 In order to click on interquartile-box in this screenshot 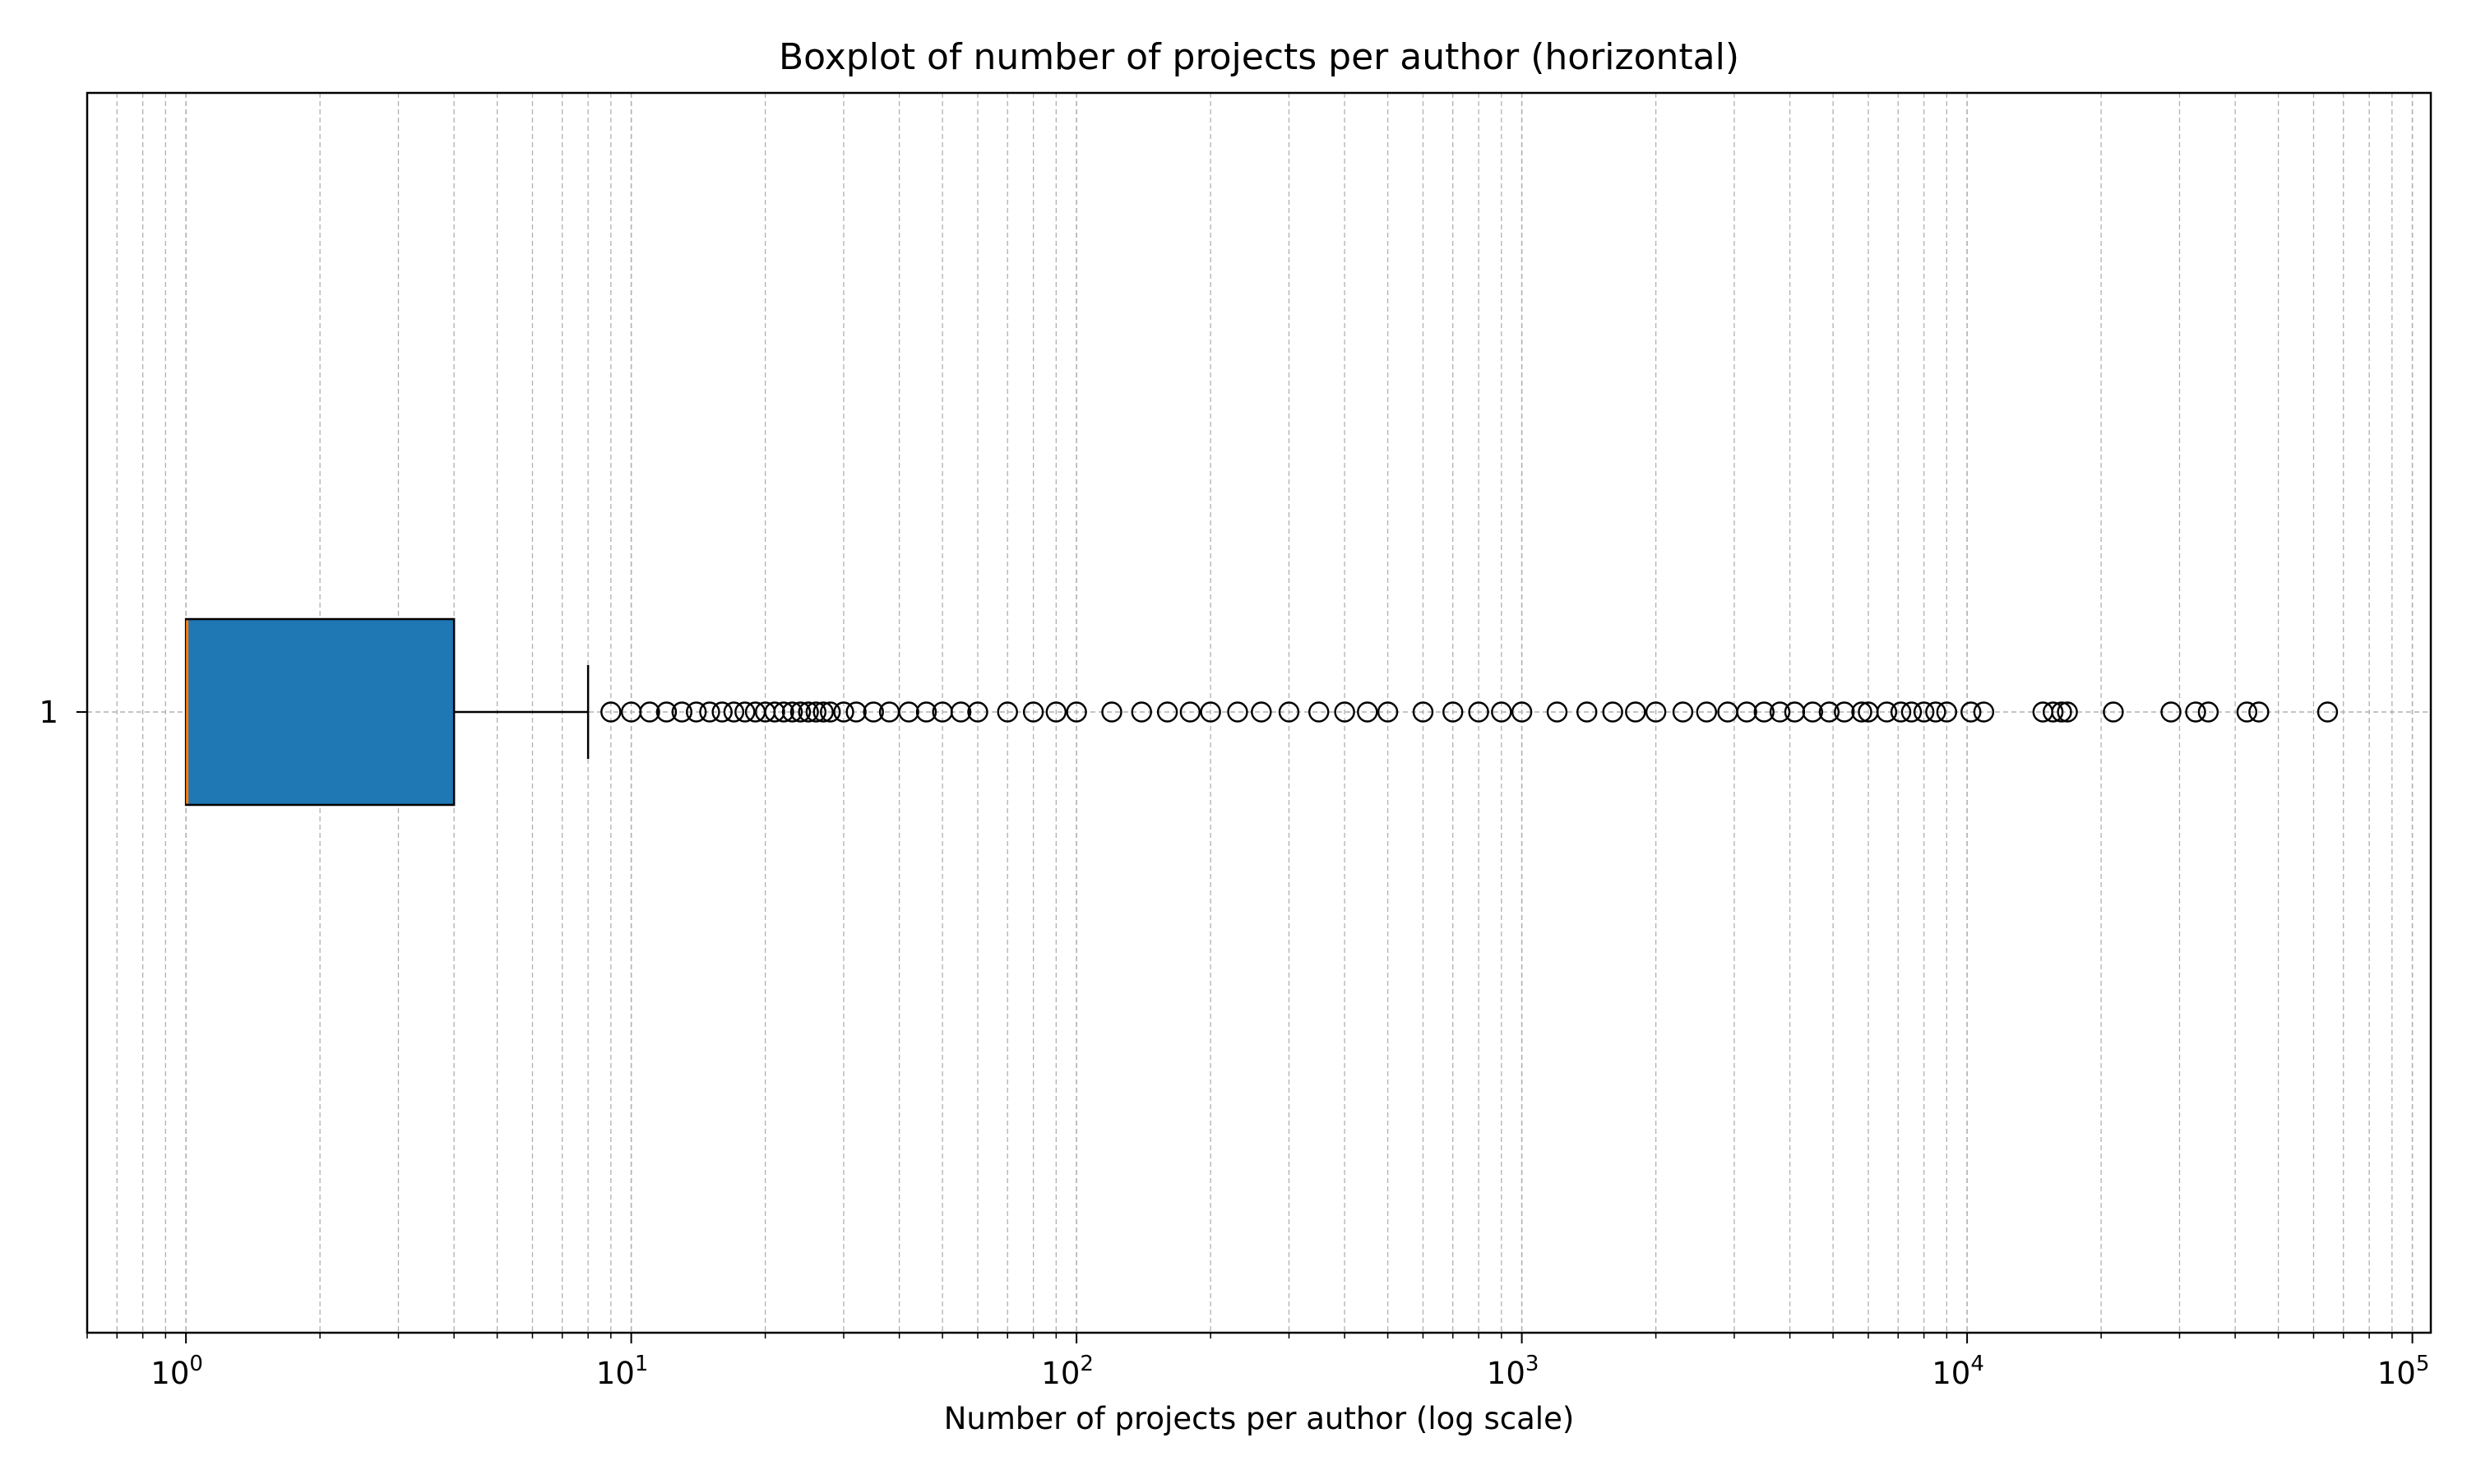, I will do `click(320, 712)`.